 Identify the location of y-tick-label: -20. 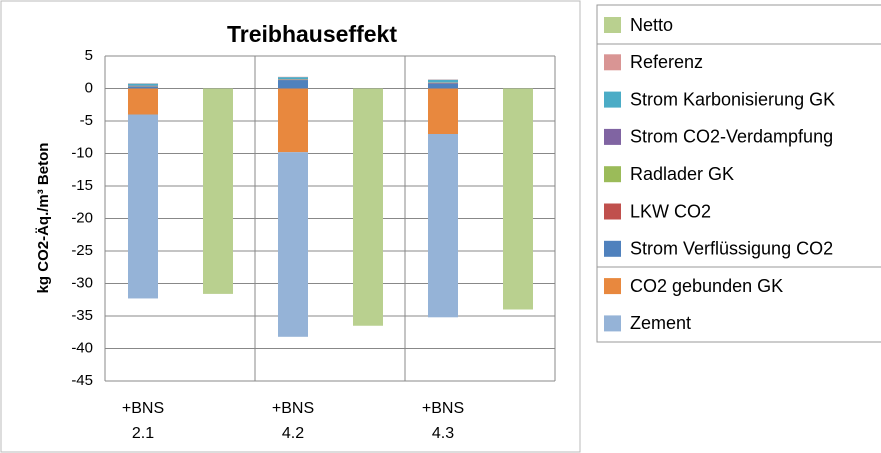
(82, 217).